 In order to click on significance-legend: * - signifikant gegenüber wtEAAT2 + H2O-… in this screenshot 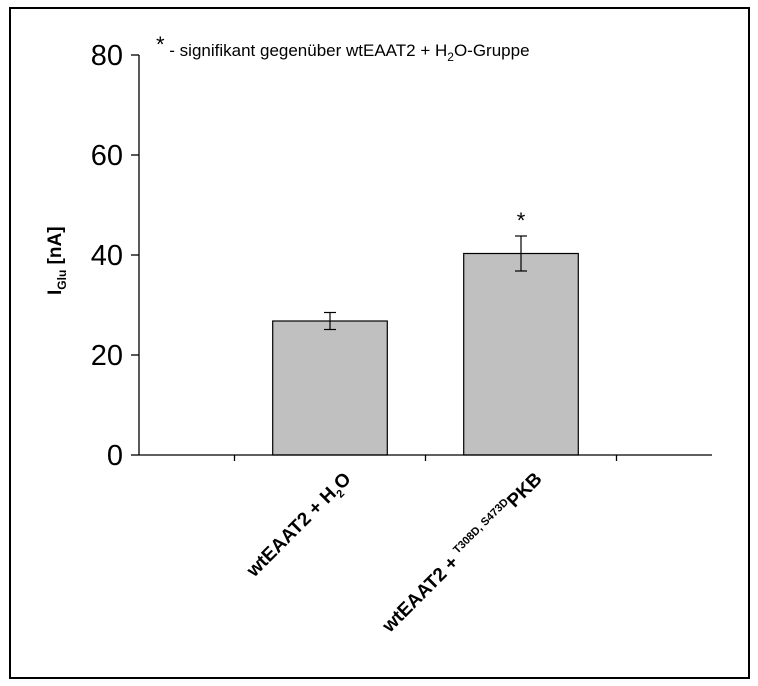, I will do `click(343, 48)`.